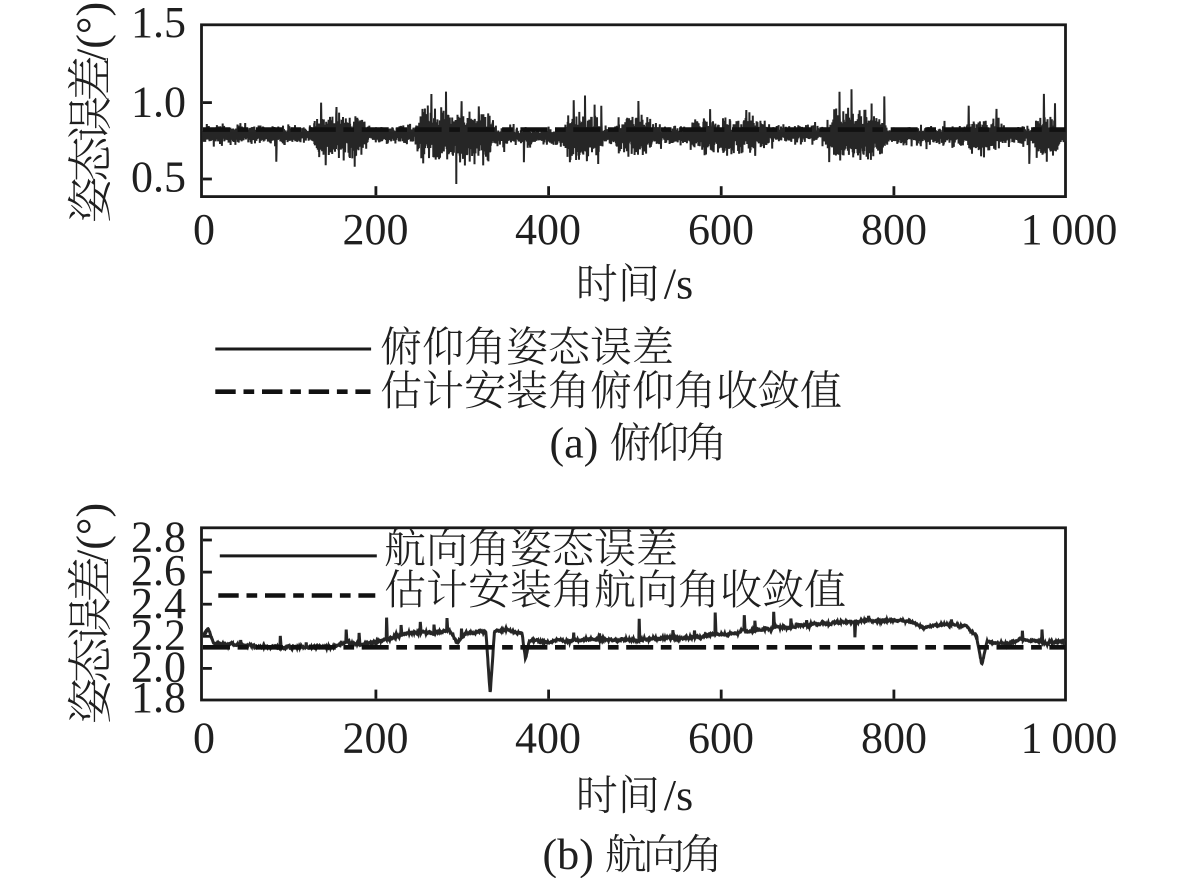 Image resolution: width=1181 pixels, height=883 pixels. I want to click on svg-text: 1.5, so click(158, 23).